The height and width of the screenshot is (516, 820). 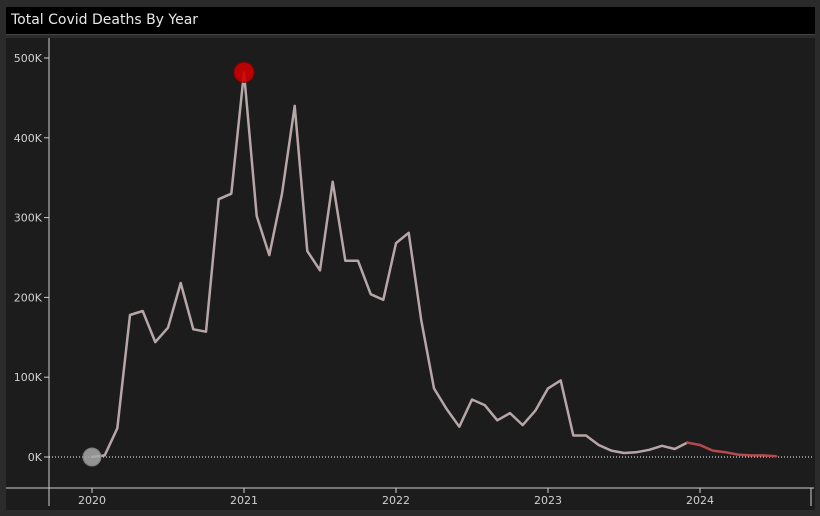 What do you see at coordinates (244, 500) in the screenshot?
I see `x-tick-label: 2021` at bounding box center [244, 500].